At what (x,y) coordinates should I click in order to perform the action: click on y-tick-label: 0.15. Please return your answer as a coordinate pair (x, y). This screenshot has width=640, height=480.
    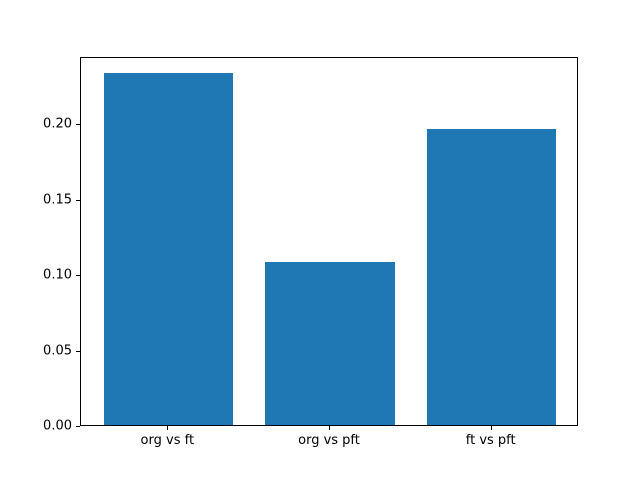
    Looking at the image, I should click on (57, 200).